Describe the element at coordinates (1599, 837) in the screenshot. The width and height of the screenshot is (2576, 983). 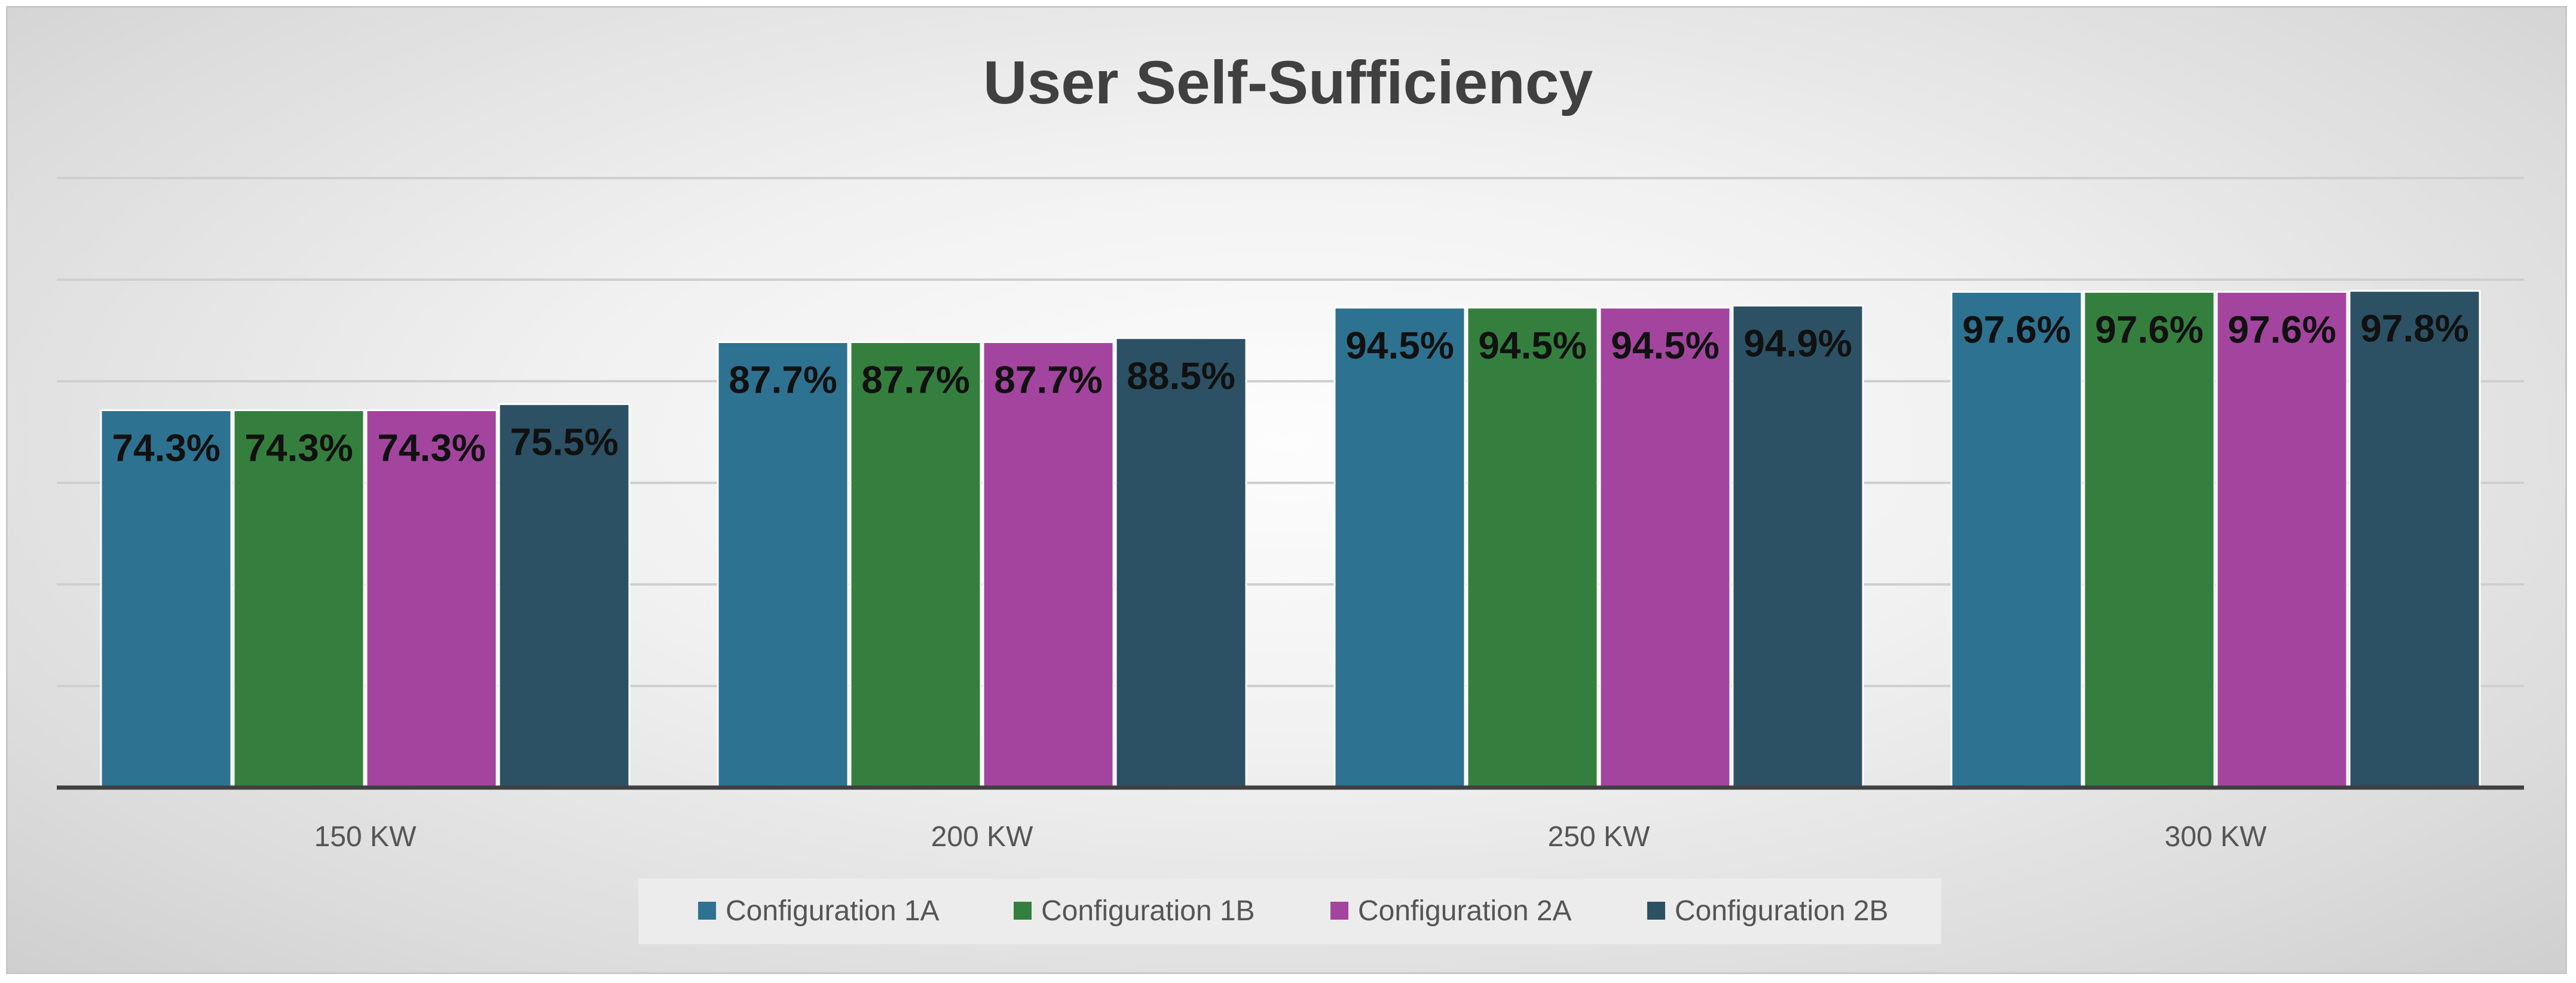
I see `x-tick-label: 250 KW` at that location.